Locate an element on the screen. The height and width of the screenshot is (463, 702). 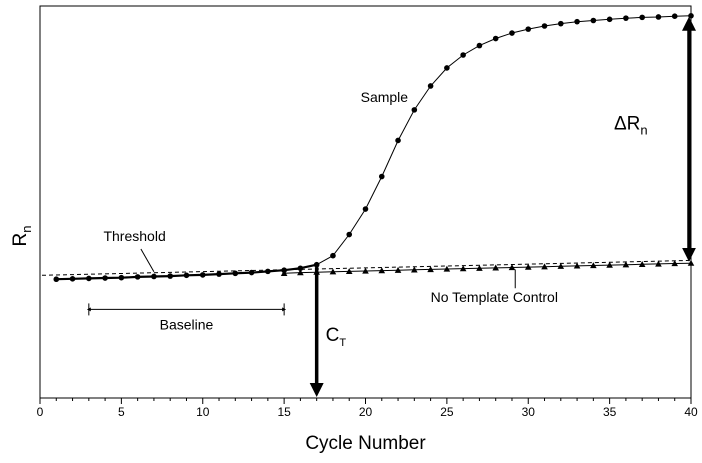
sample-label: Sample is located at coordinates (385, 97).